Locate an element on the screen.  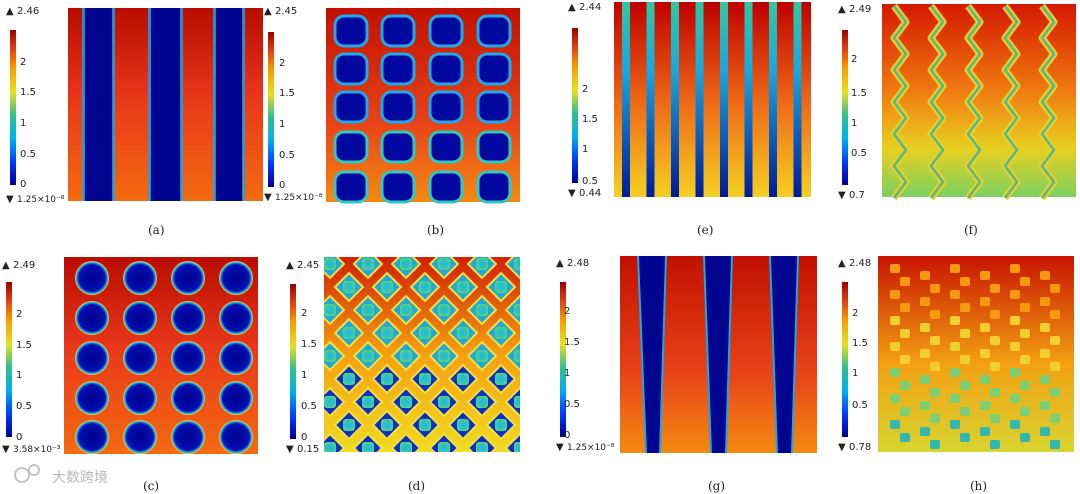
caption-g: (g) is located at coordinates (716, 486).